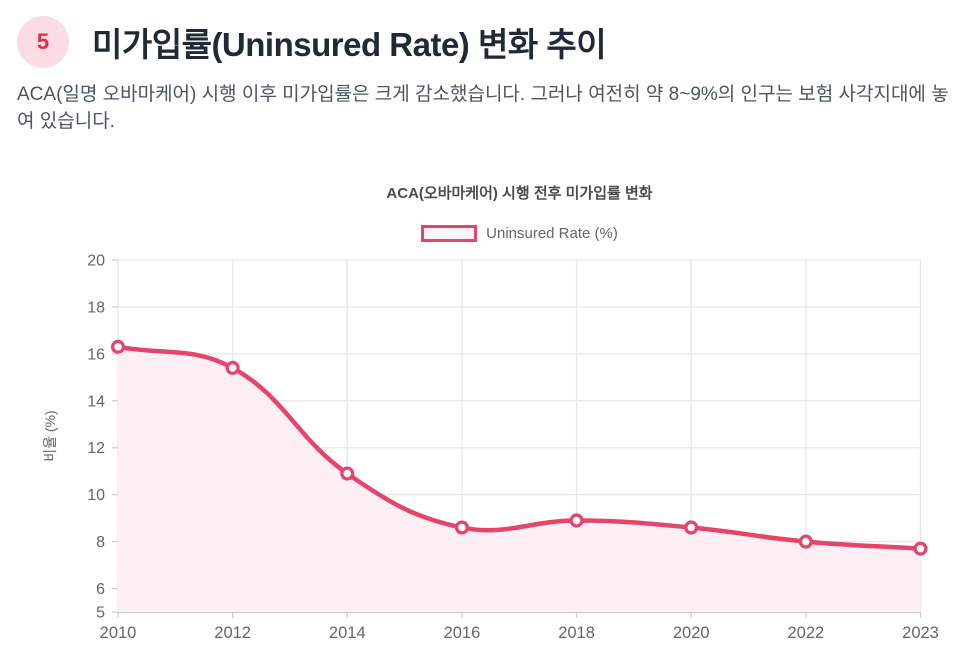 The height and width of the screenshot is (664, 975). What do you see at coordinates (462, 633) in the screenshot?
I see `x-tick-label: 2016` at bounding box center [462, 633].